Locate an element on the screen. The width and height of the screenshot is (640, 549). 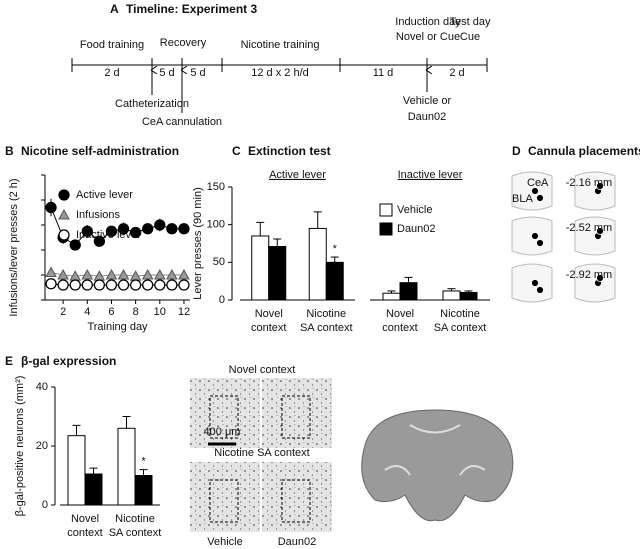
label: Lever presses (90 min) is located at coordinates (198, 243).